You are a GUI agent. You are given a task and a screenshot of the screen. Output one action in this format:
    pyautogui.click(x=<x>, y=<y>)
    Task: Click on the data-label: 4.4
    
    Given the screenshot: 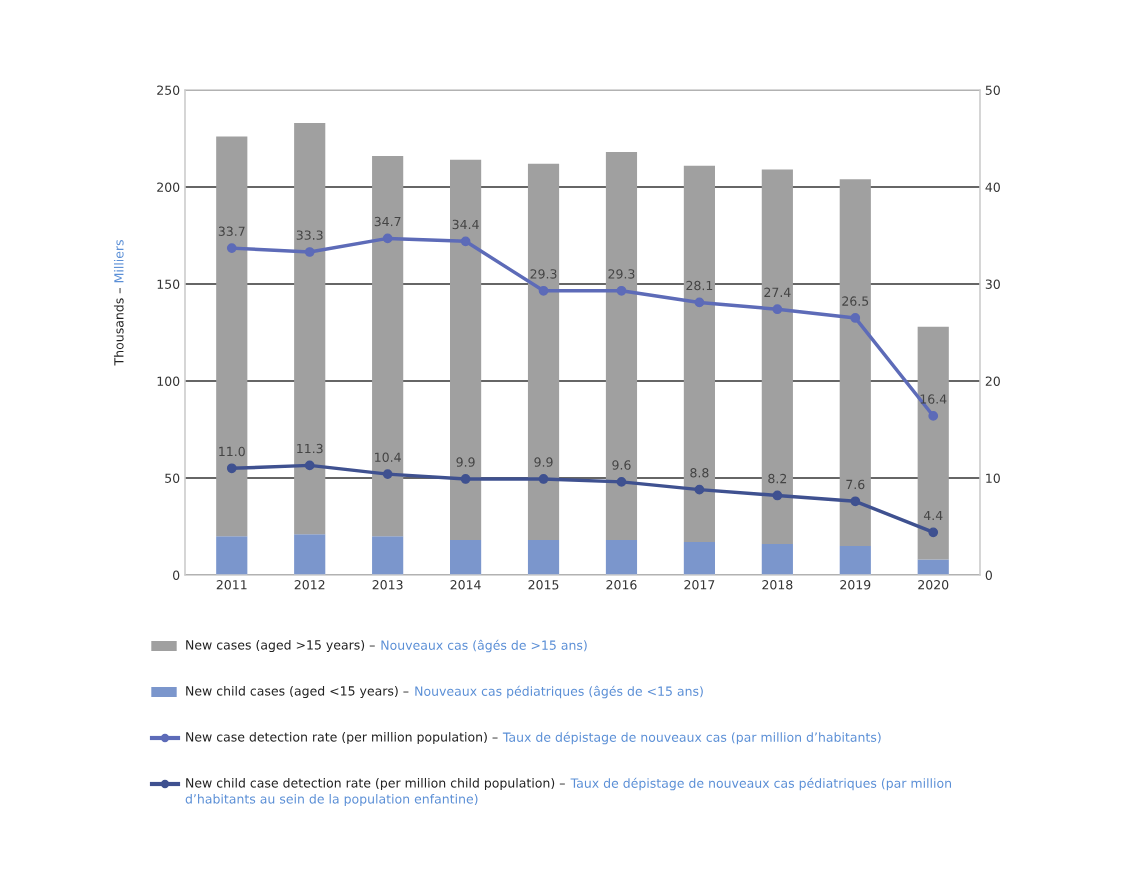 What is the action you would take?
    pyautogui.click(x=933, y=515)
    